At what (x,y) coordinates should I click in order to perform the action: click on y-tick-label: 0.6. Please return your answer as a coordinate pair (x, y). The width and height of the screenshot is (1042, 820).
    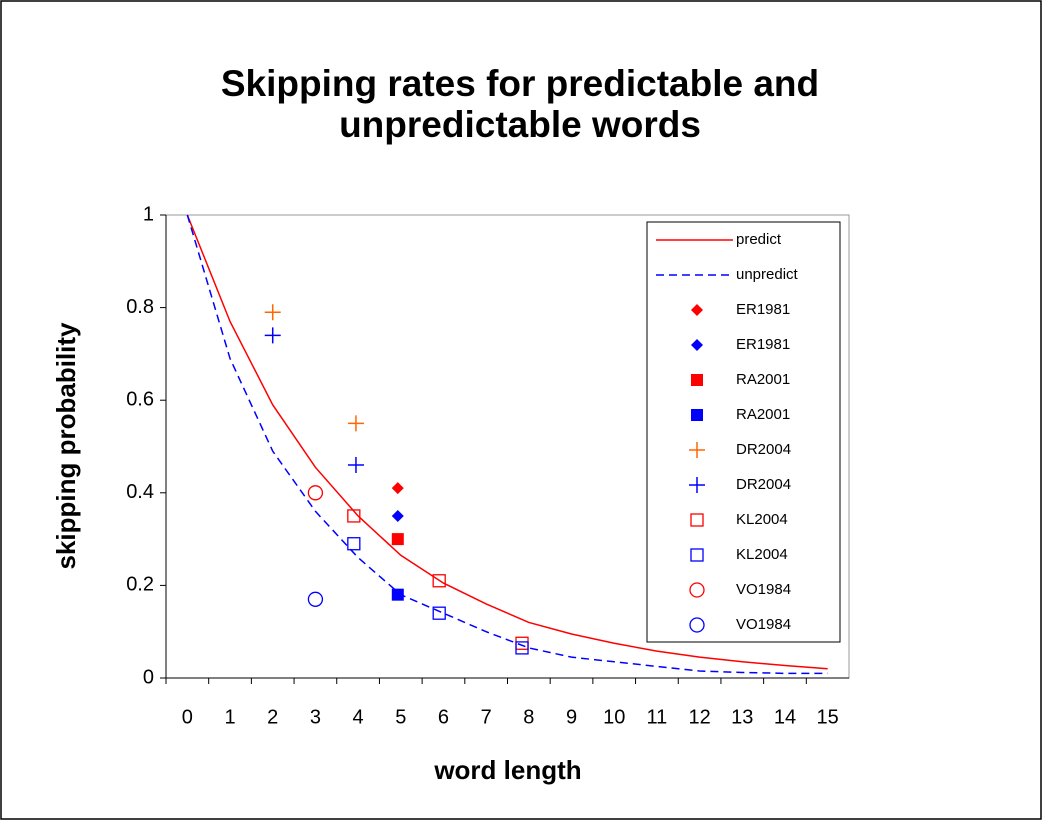
    Looking at the image, I should click on (140, 399).